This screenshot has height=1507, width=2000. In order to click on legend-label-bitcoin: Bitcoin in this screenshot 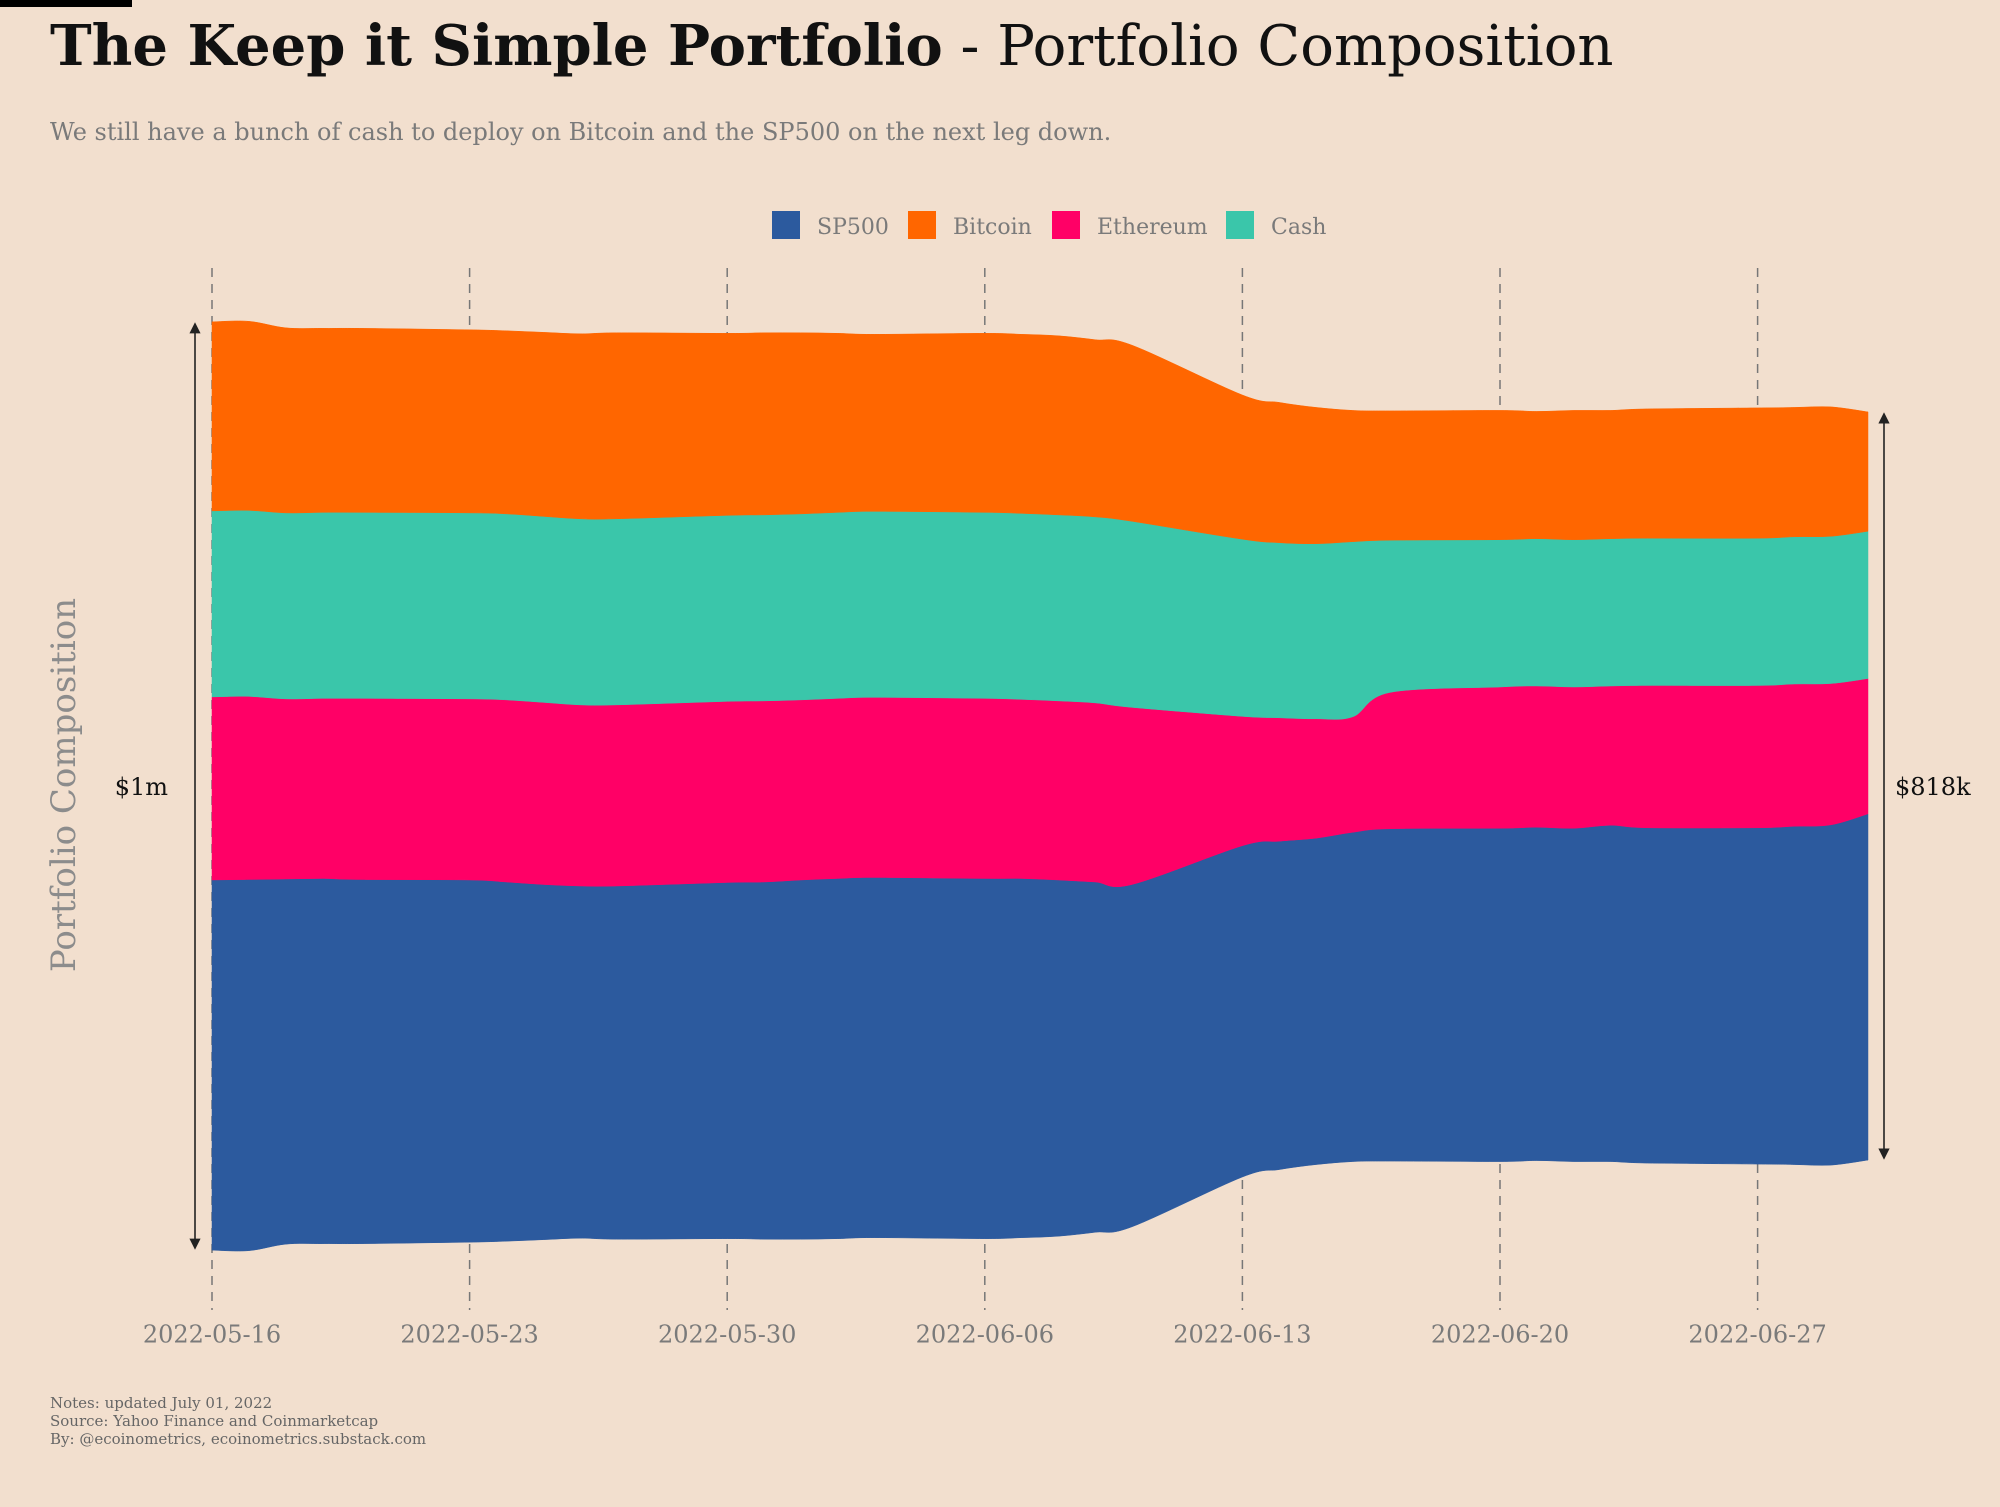, I will do `click(992, 227)`.